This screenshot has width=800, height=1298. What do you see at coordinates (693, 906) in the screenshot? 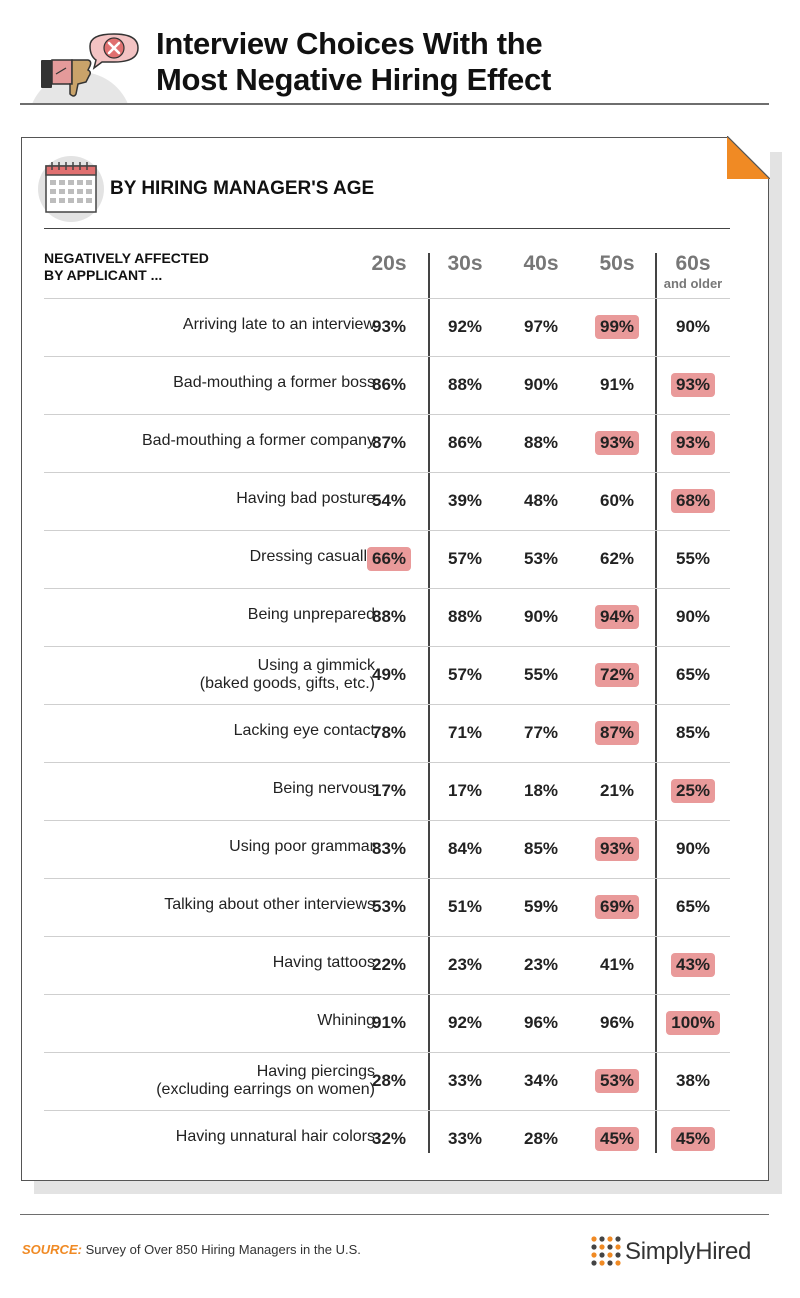
I see `value-text: 65%` at bounding box center [693, 906].